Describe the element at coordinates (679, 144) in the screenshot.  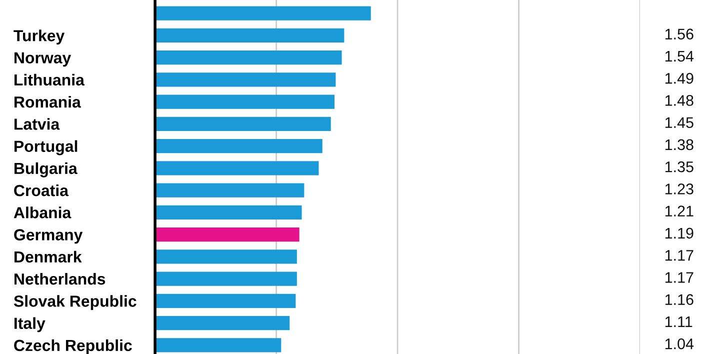
I see `data-label: 1.38` at that location.